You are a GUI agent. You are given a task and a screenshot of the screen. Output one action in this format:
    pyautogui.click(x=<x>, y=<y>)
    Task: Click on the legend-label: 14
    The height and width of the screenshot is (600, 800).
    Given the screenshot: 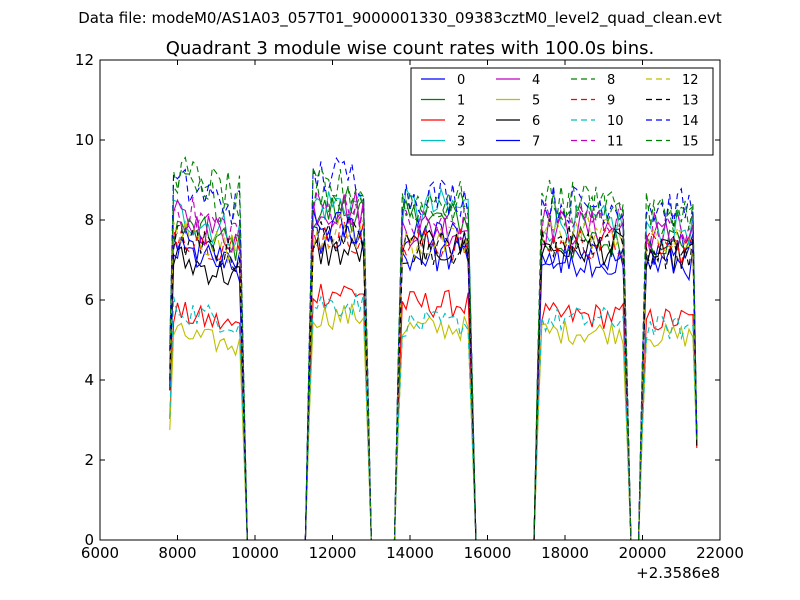 What is the action you would take?
    pyautogui.click(x=690, y=121)
    